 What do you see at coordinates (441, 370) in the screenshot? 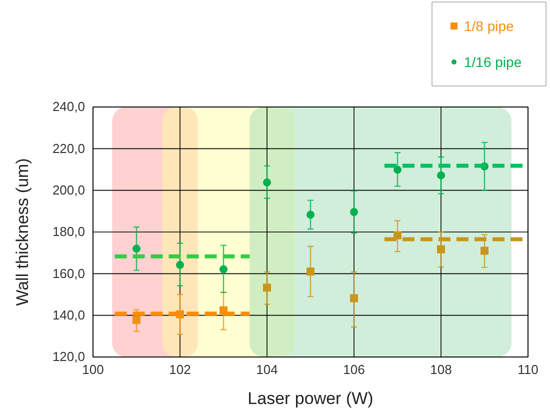
I see `x-tick-label: 108` at bounding box center [441, 370].